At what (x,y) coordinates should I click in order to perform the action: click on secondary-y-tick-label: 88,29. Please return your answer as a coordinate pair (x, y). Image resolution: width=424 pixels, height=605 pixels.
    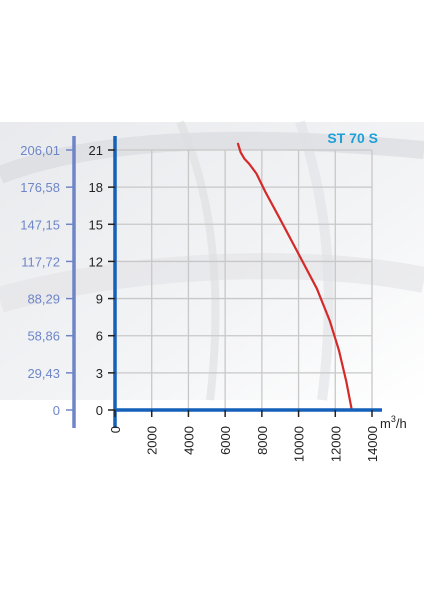
    Looking at the image, I should click on (43, 299).